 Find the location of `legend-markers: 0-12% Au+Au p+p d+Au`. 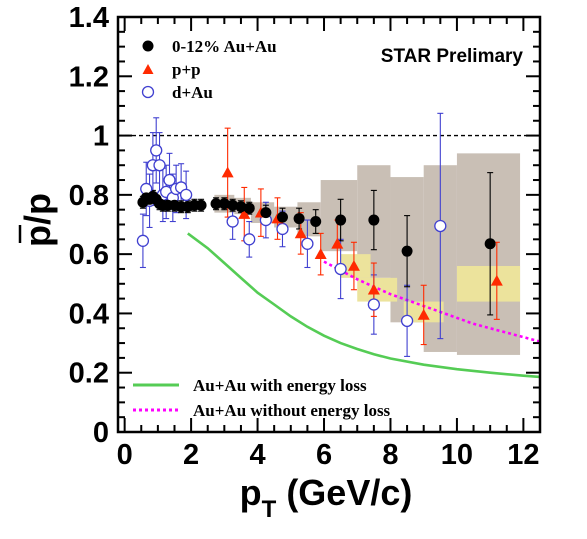

legend-markers: 0-12% Au+Au p+p d+Au is located at coordinates (209, 69).